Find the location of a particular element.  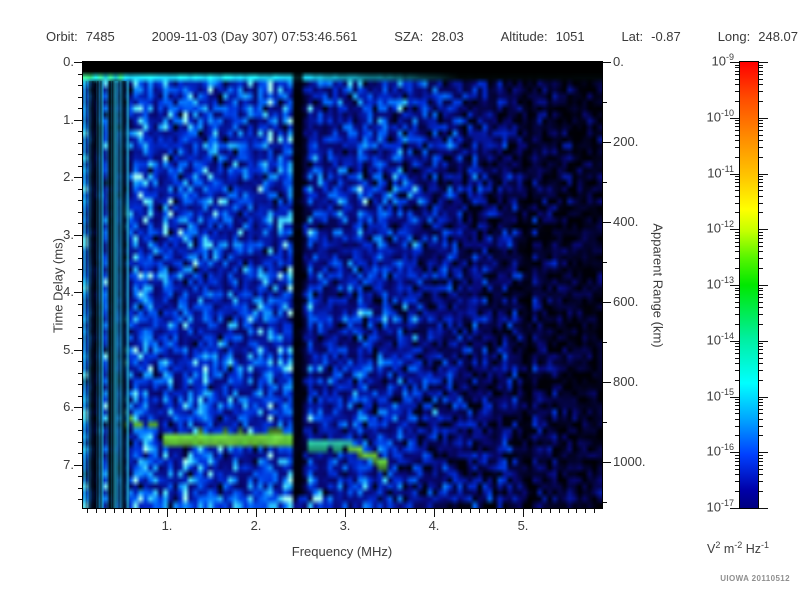

apparent-range-tick-label: 0. is located at coordinates (618, 61).